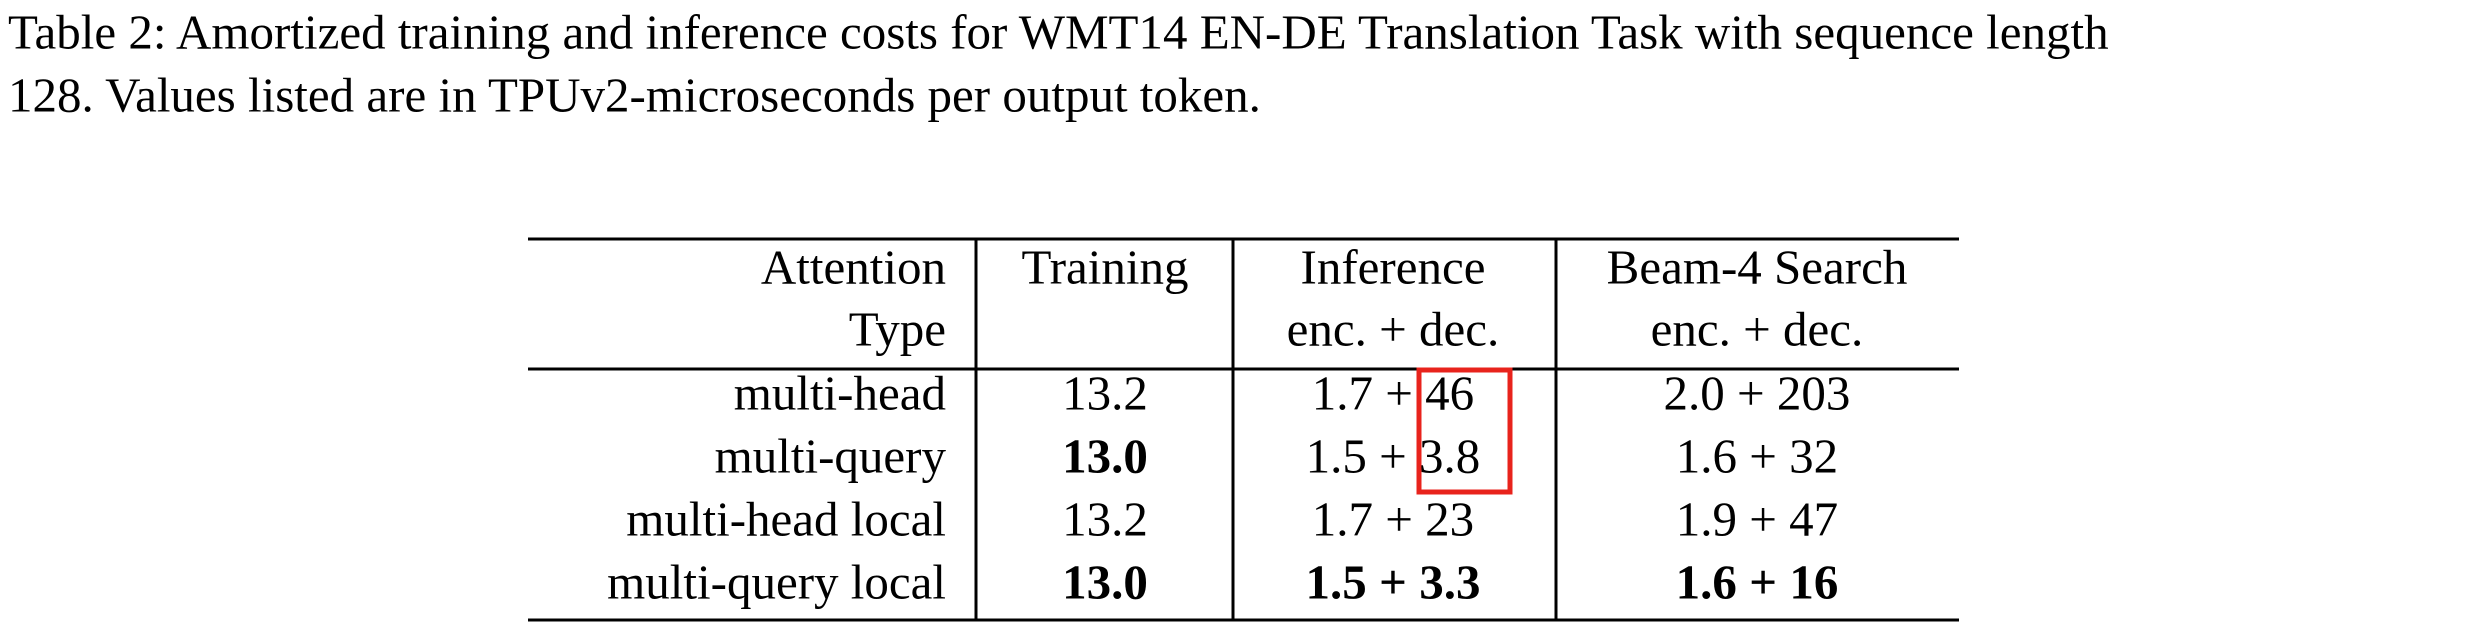 The width and height of the screenshot is (2481, 634). What do you see at coordinates (1393, 518) in the screenshot?
I see `table-cell: 1.7 + 23` at bounding box center [1393, 518].